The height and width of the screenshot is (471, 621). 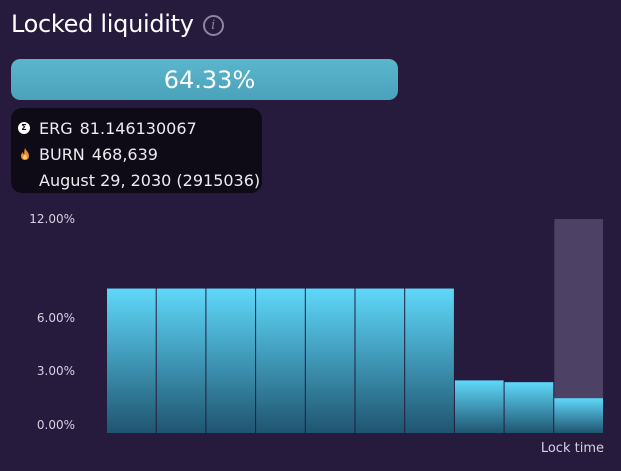 I want to click on y-tick-label: 6.00%, so click(x=56, y=318).